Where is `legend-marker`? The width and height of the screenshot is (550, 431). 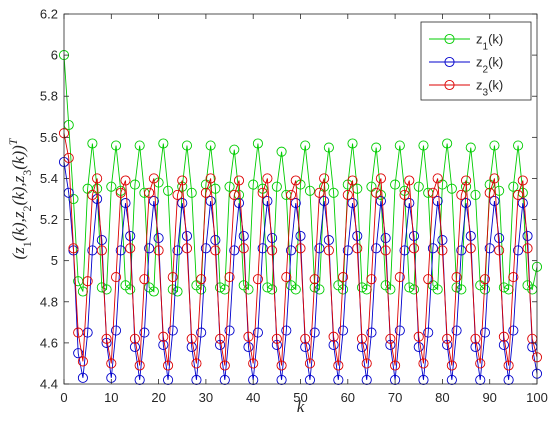 legend-marker is located at coordinates (449, 85).